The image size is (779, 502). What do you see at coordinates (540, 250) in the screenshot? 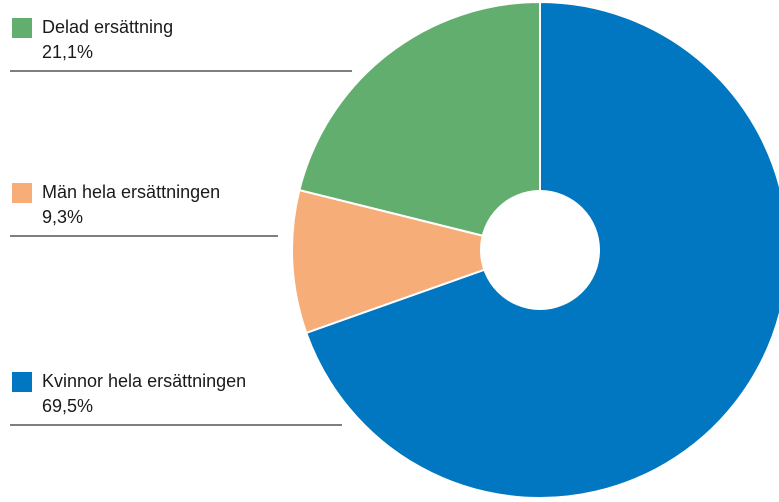
I see `donut-hole` at bounding box center [540, 250].